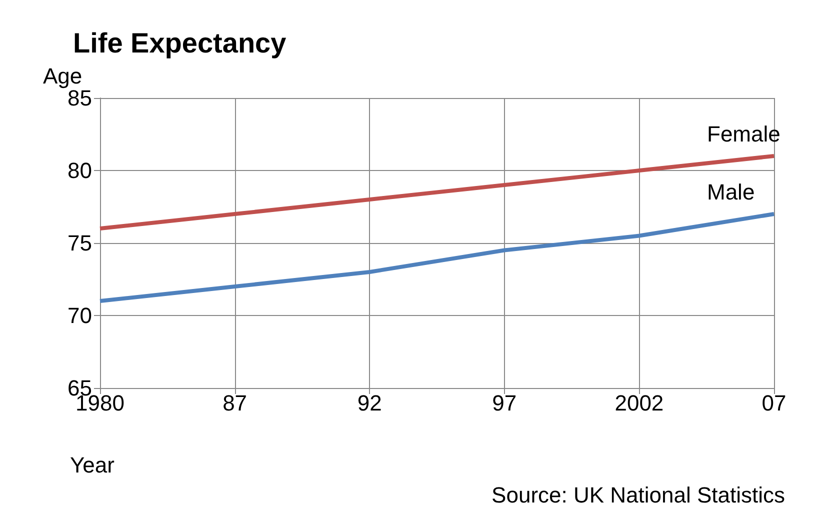  Describe the element at coordinates (369, 403) in the screenshot. I see `x-tick-label: 92` at that location.